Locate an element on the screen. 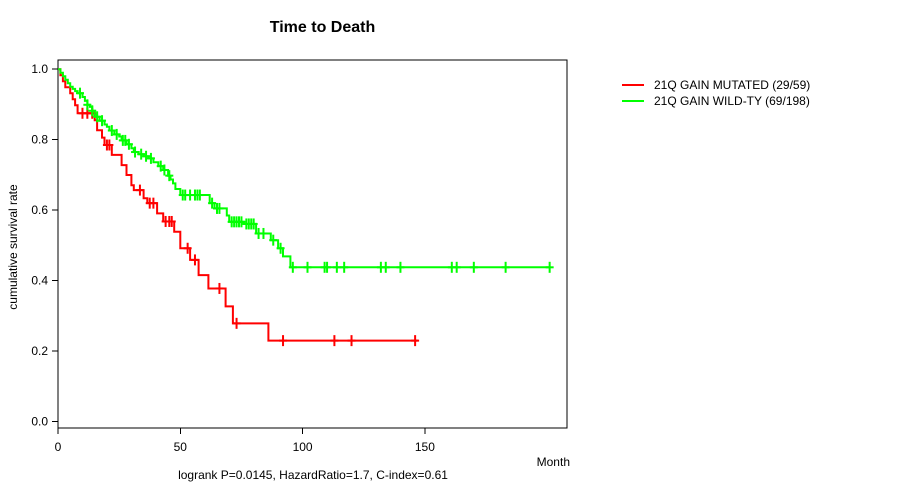 The width and height of the screenshot is (900, 500). x-tick-label: 50 is located at coordinates (181, 447).